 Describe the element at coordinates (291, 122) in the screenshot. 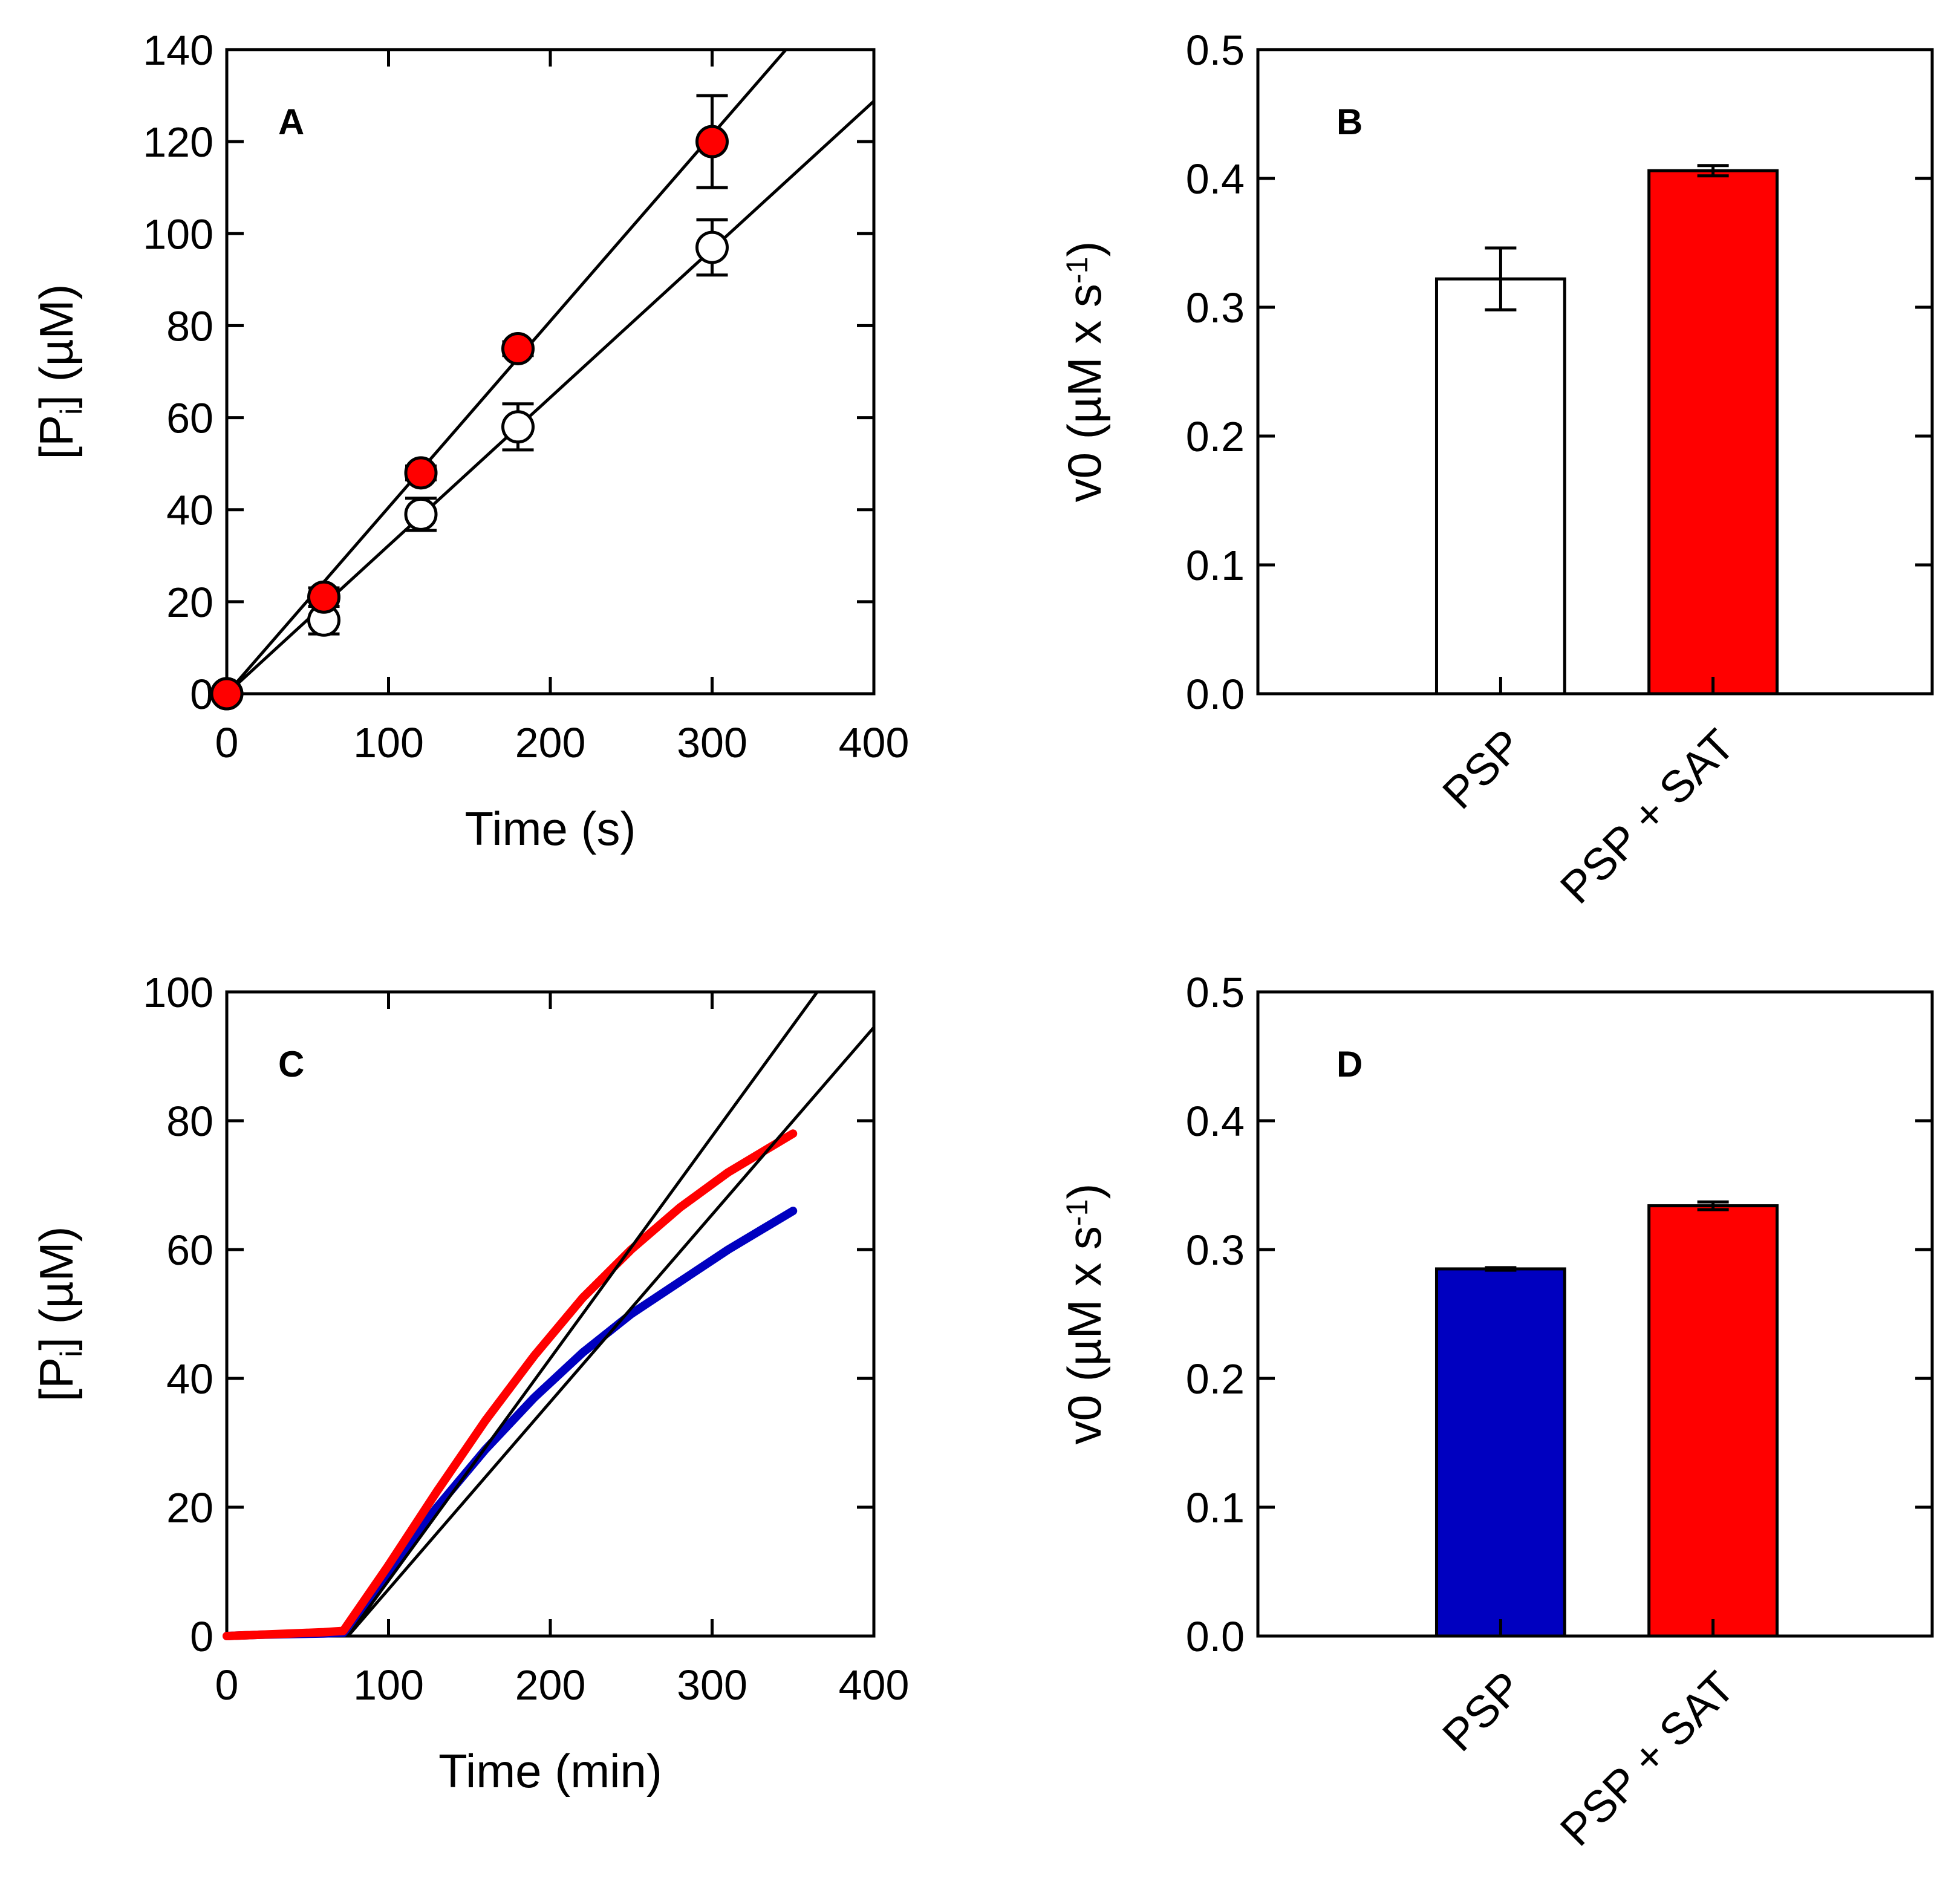

I see `panel-letter: A` at that location.